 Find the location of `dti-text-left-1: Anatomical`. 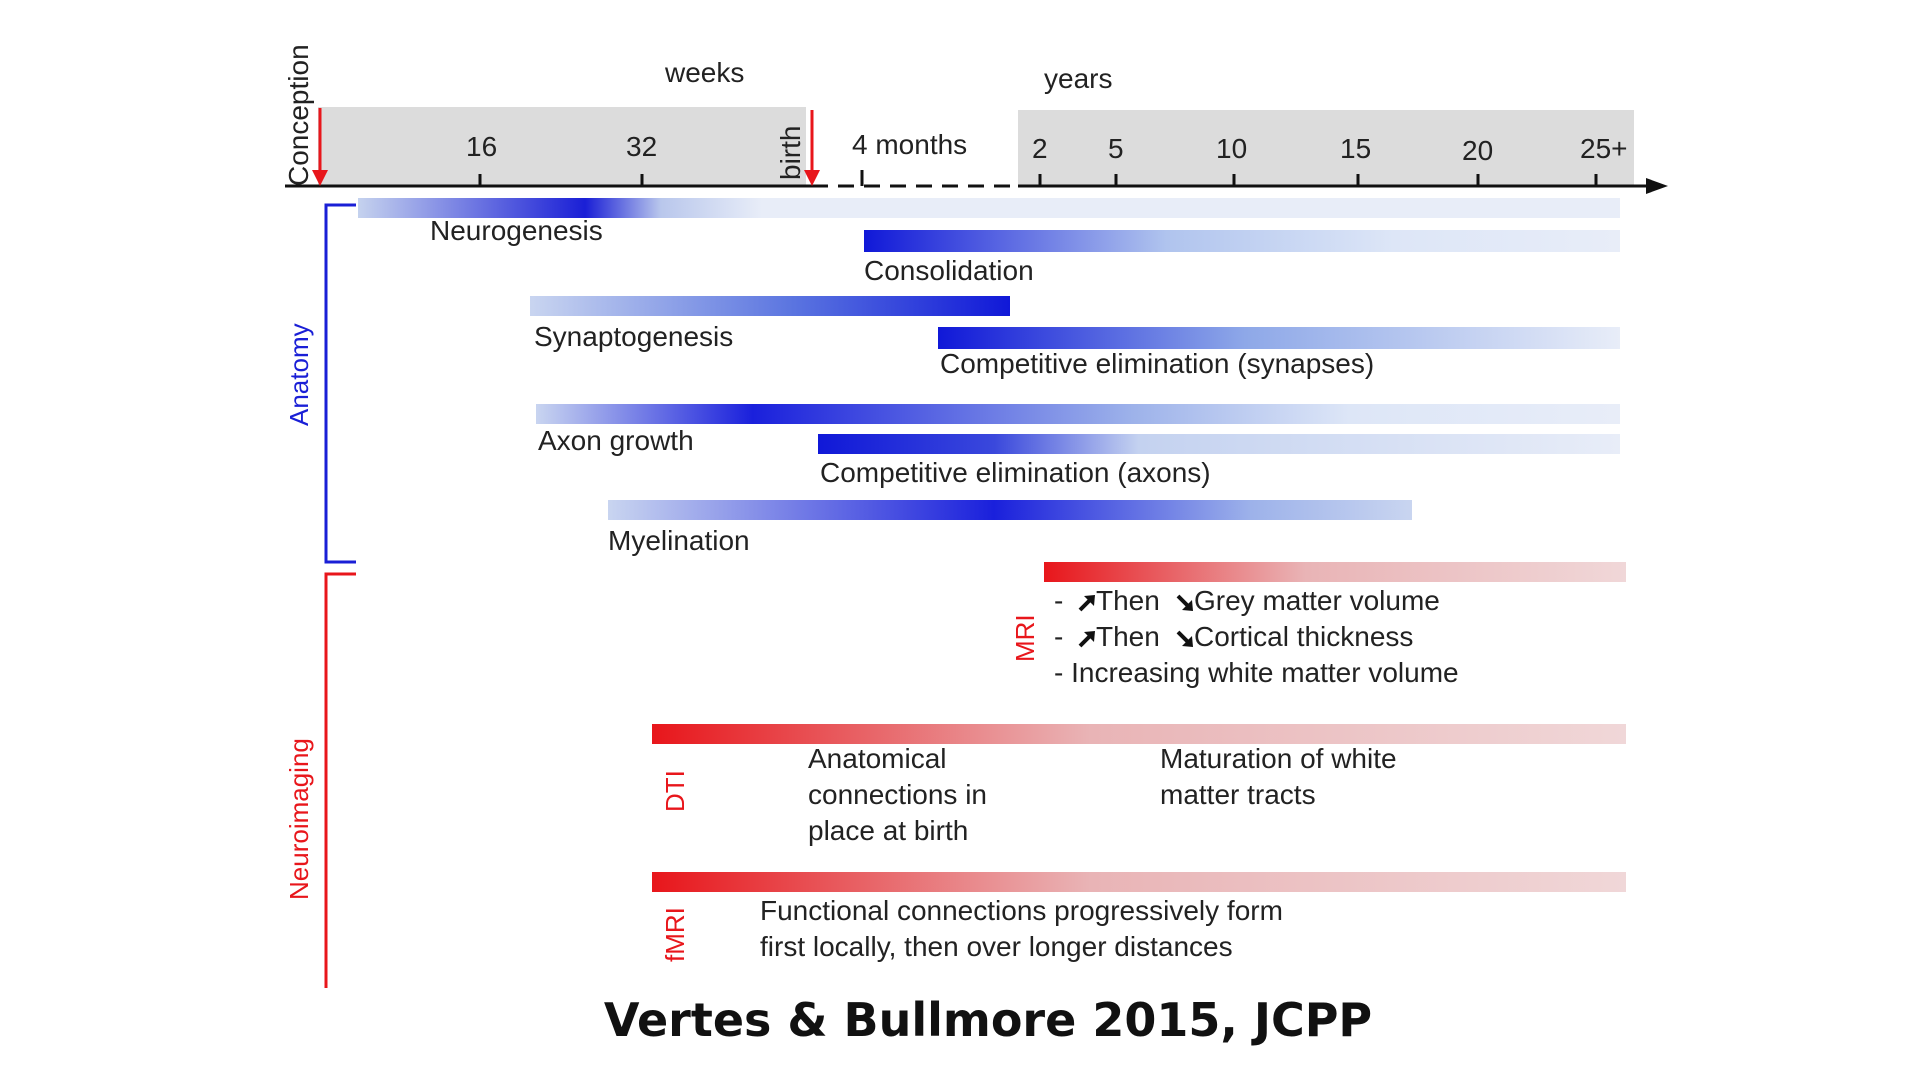

dti-text-left-1: Anatomical is located at coordinates (877, 758).